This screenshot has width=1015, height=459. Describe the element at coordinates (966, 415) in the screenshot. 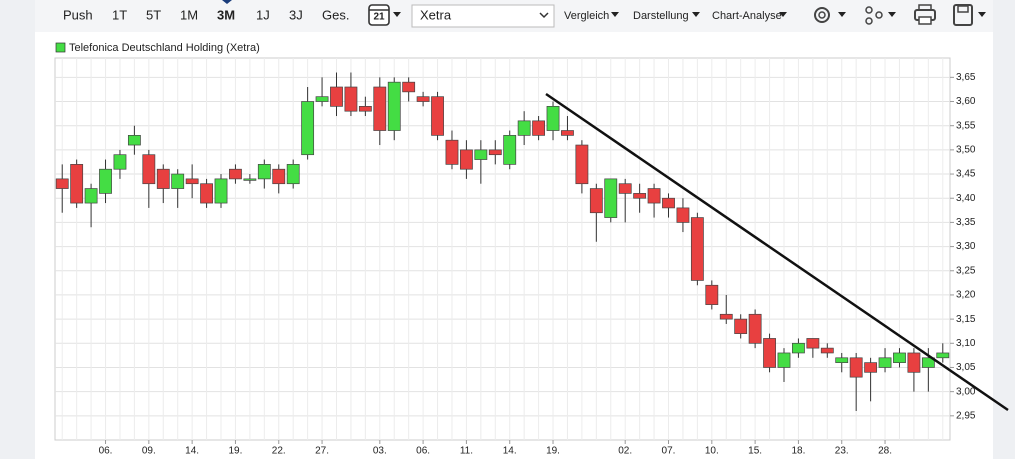

I see `y-tick-label: 2,95` at that location.